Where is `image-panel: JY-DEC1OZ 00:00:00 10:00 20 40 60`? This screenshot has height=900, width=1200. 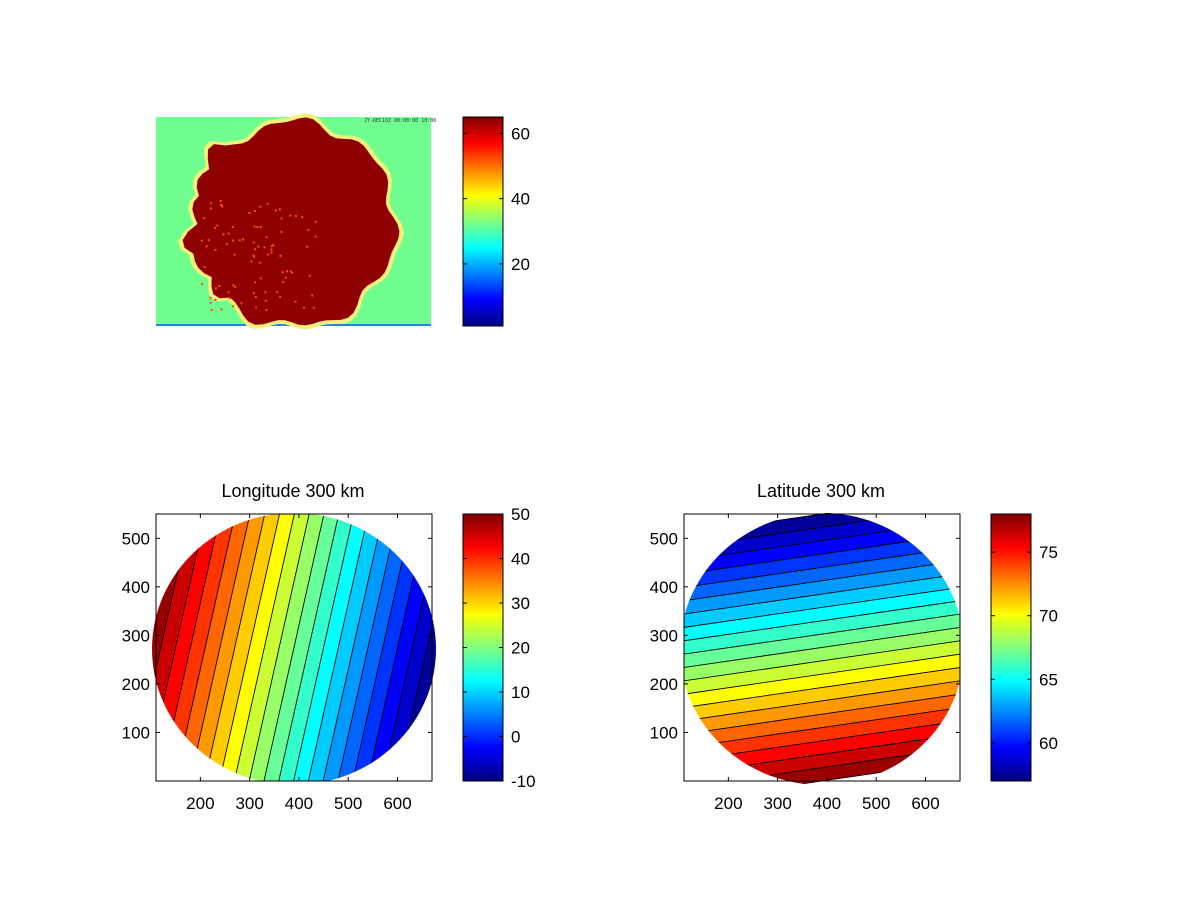
image-panel: JY-DEC1OZ 00:00:00 10:00 20 40 60 is located at coordinates (343, 221).